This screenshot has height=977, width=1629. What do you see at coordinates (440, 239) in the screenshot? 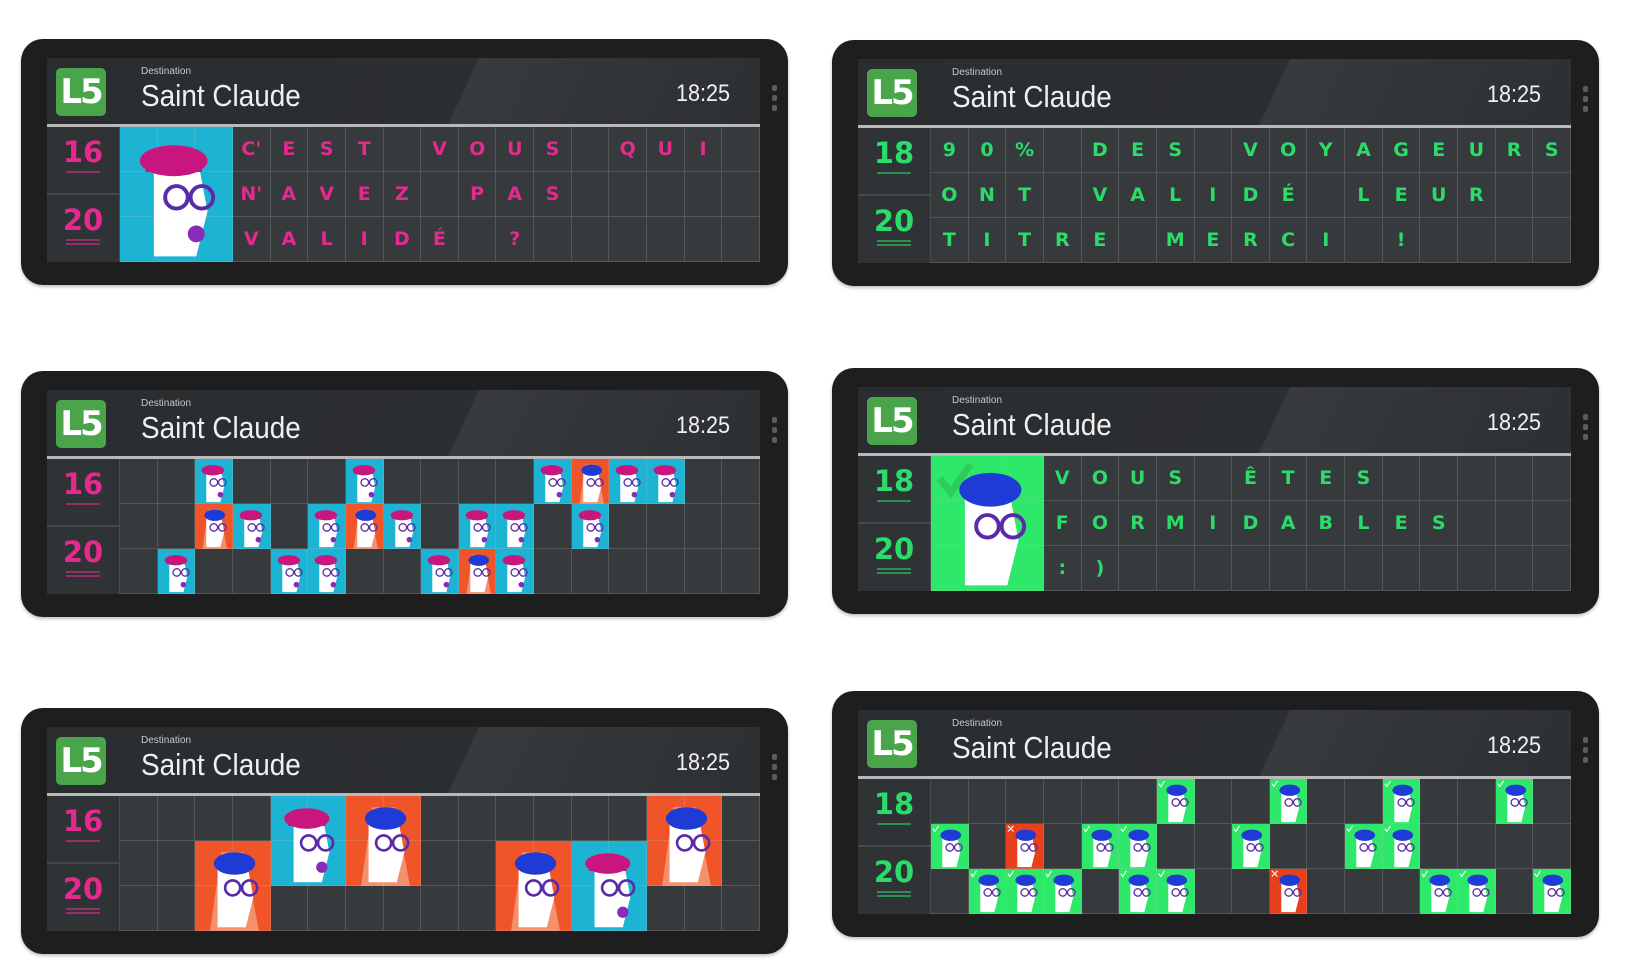
I see `flap-letter: É` at bounding box center [440, 239].